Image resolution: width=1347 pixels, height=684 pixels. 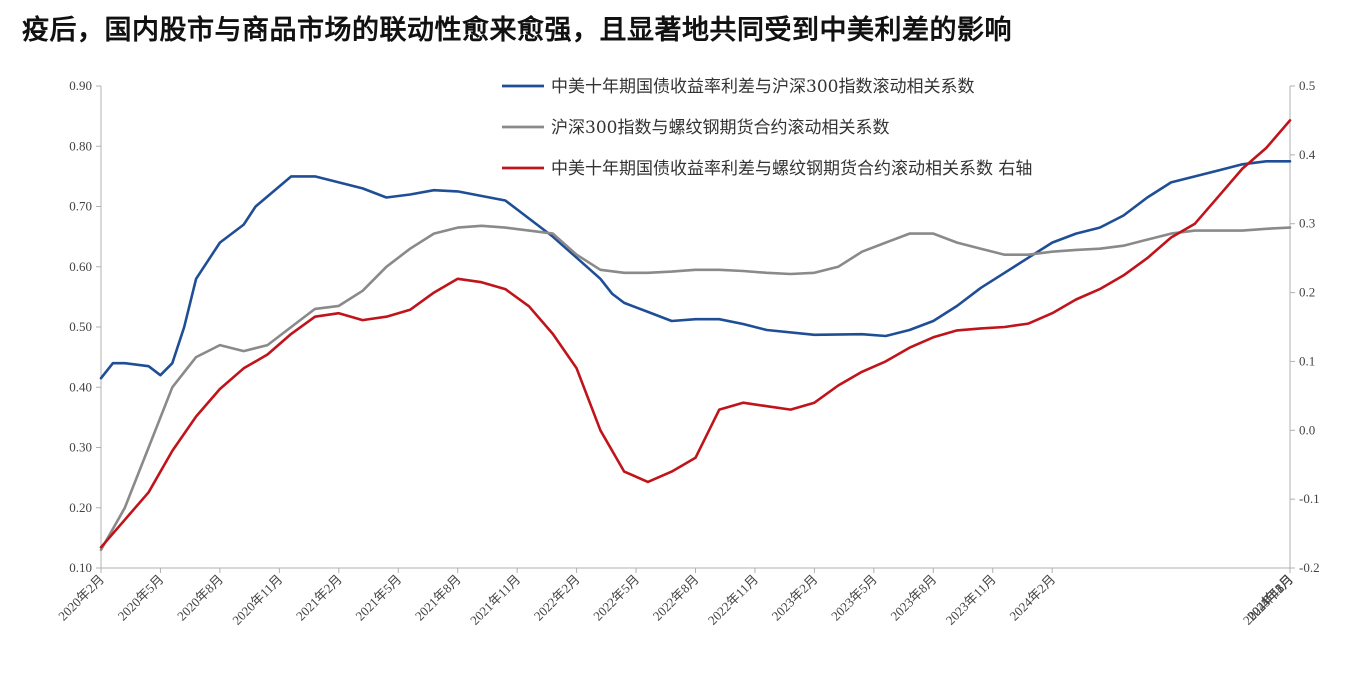 I want to click on right-y-tick-label: 0.5, so click(x=1307, y=85).